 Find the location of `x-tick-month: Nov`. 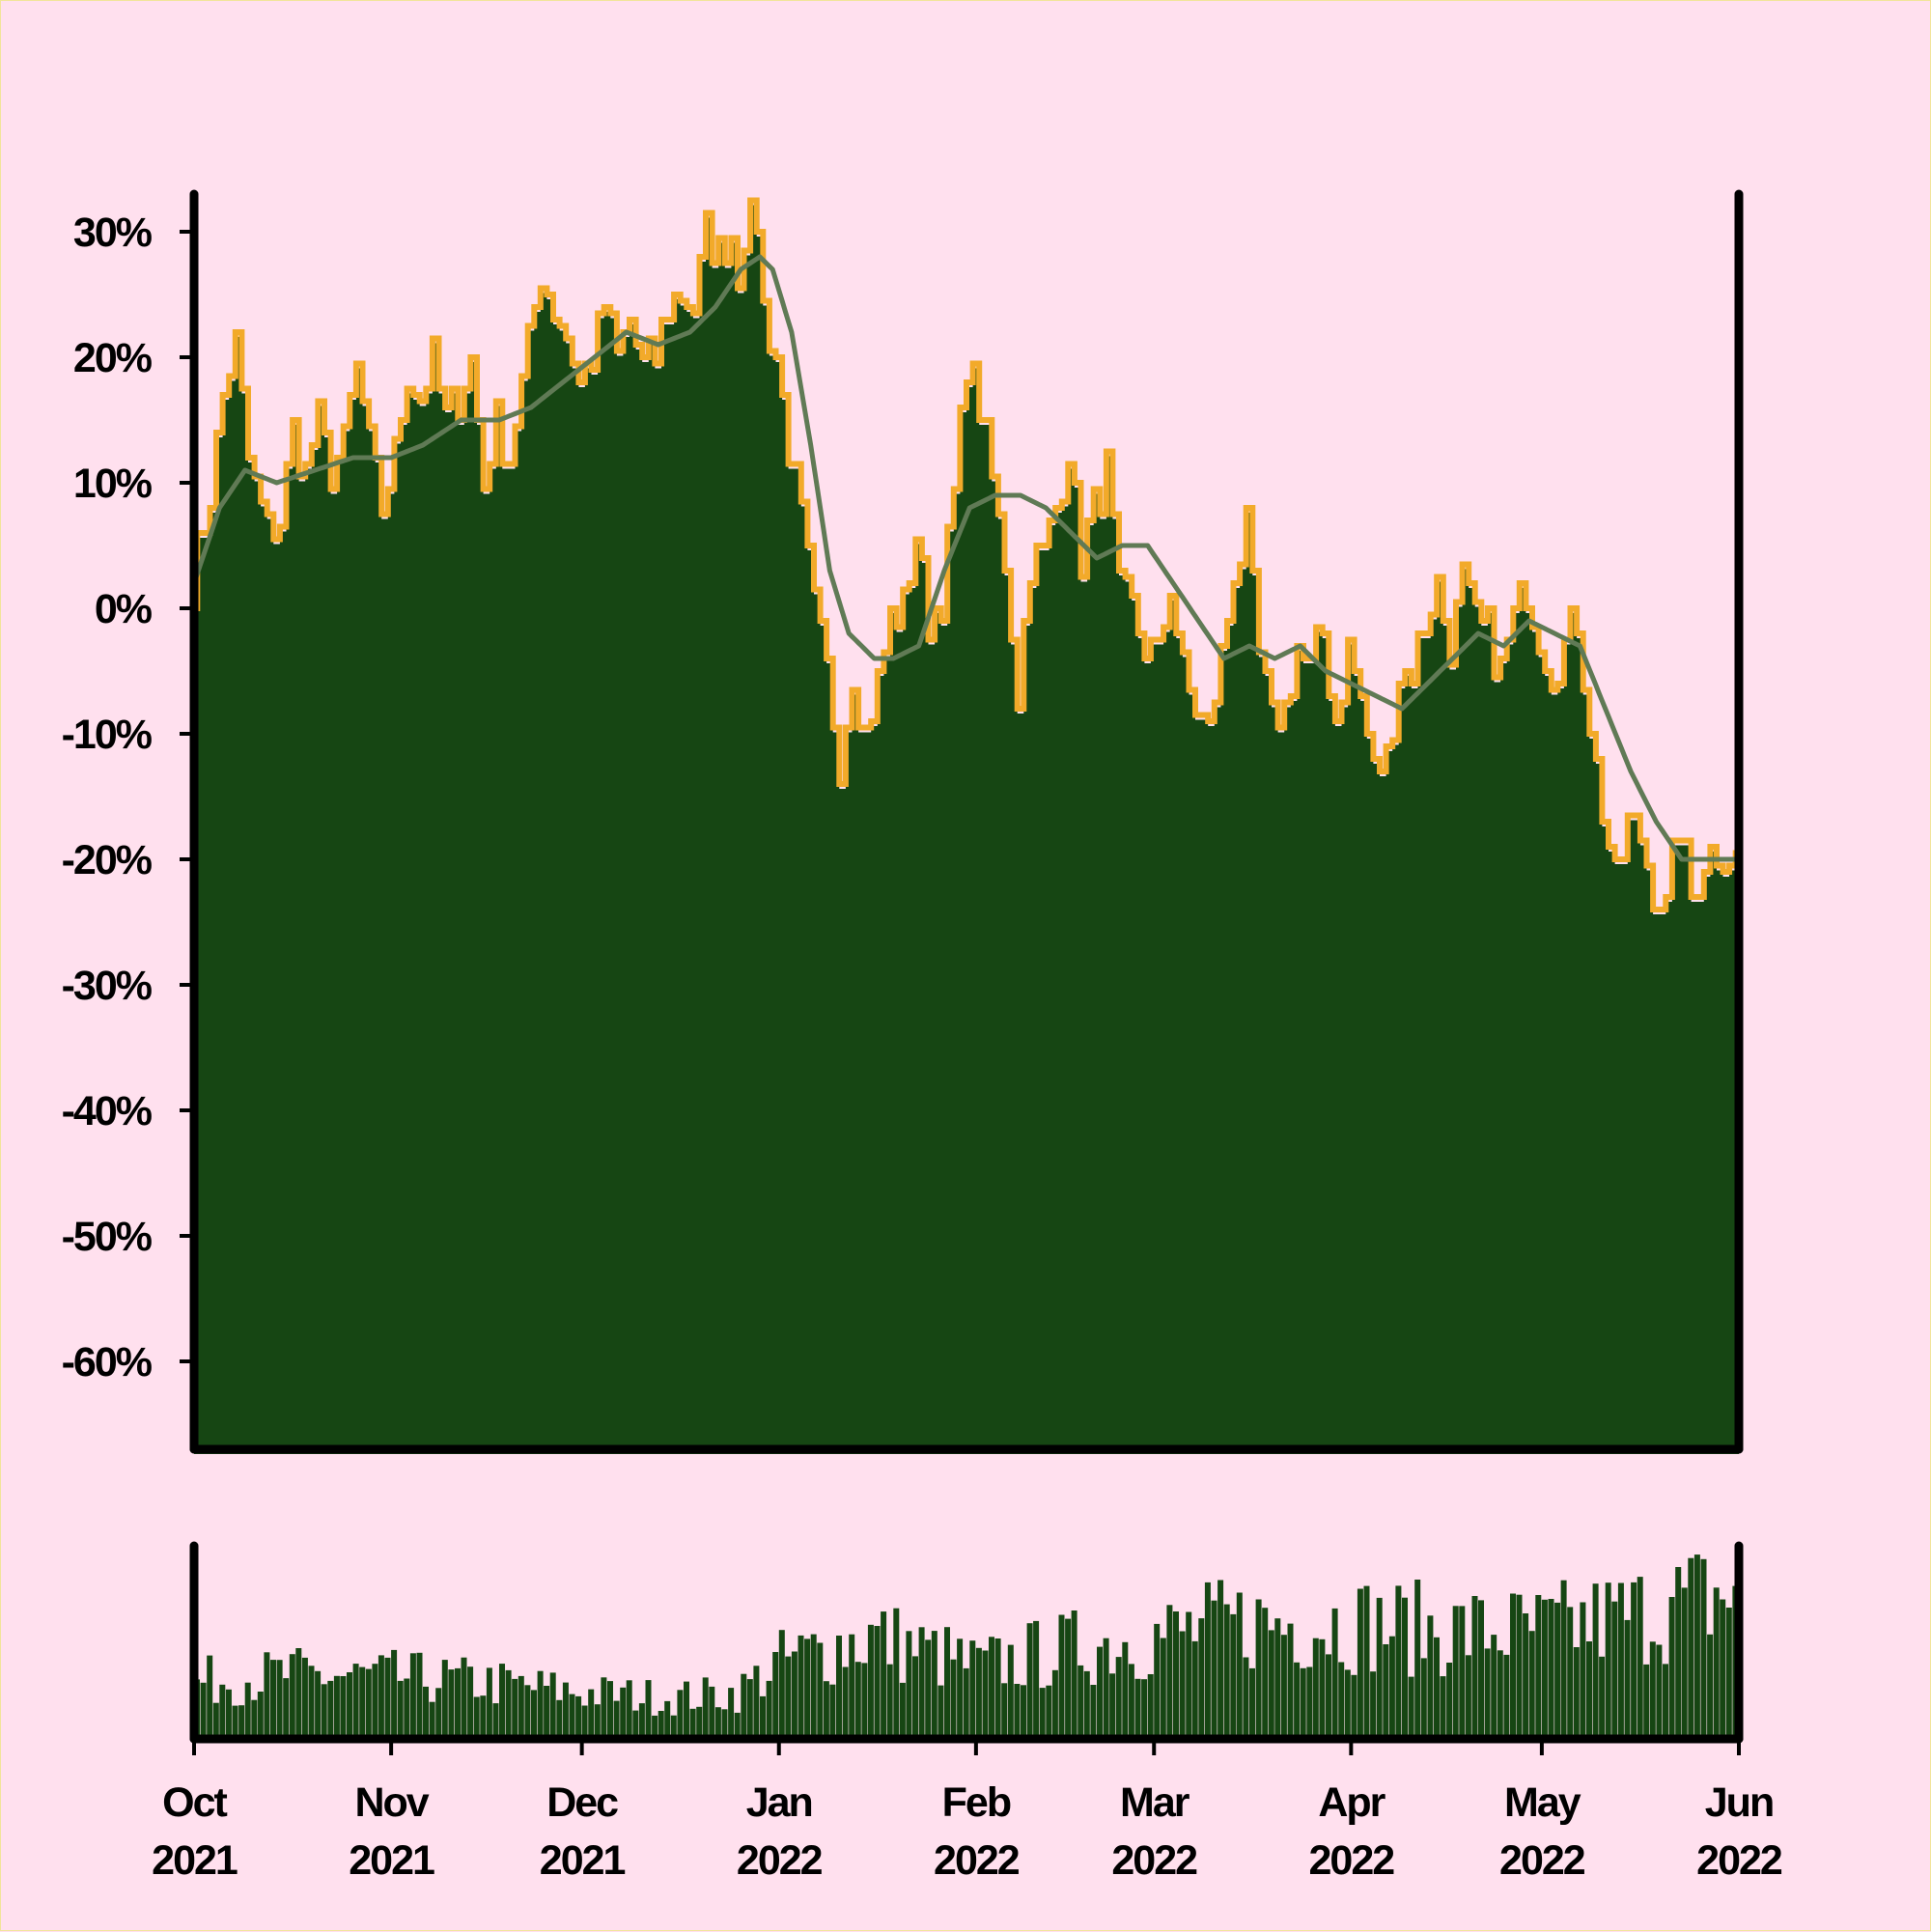

x-tick-month: Nov is located at coordinates (391, 1803).